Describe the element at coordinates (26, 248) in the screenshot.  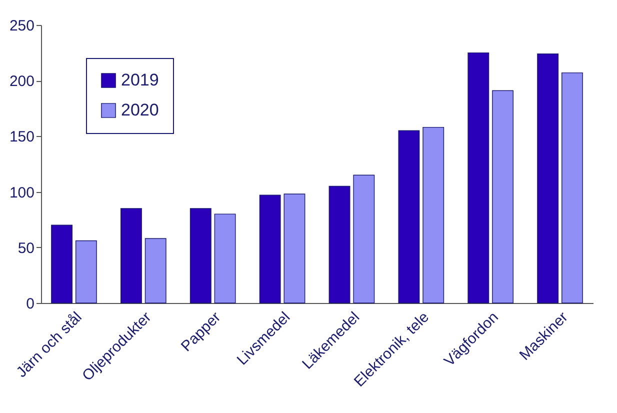
I see `y-tick-label: 50` at that location.